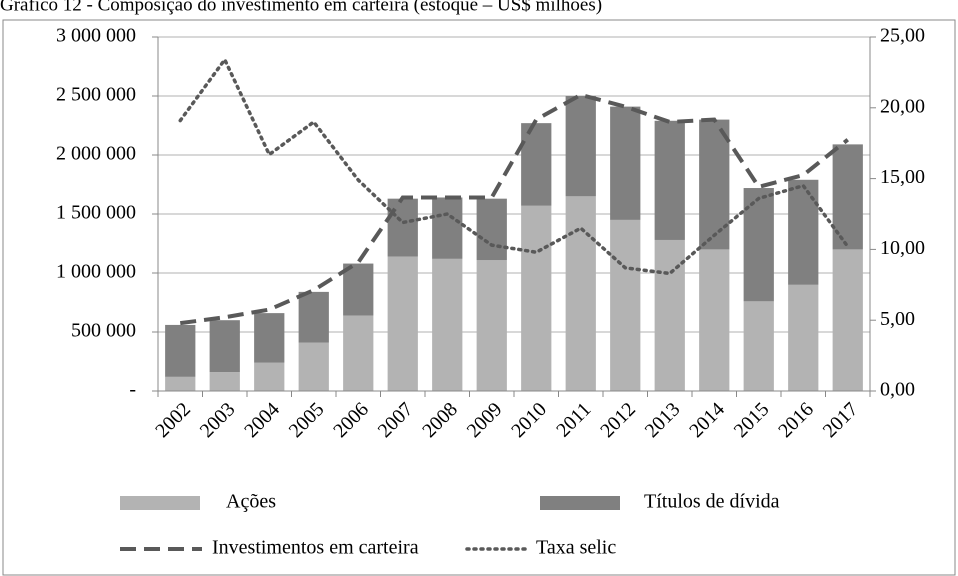 This screenshot has height=576, width=958. I want to click on x-tick-label: 2013, so click(663, 420).